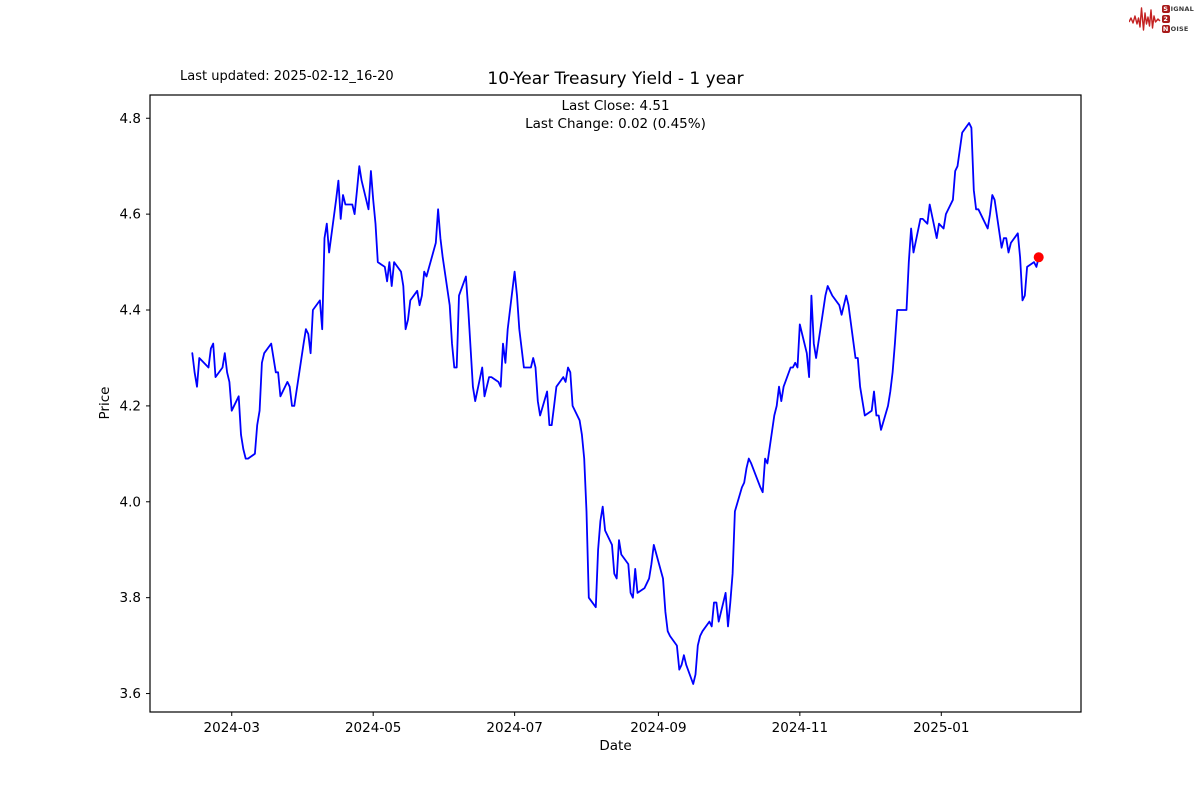 The width and height of the screenshot is (1200, 800). What do you see at coordinates (1175, 29) in the screenshot?
I see `logo-word-noise: N OISE` at bounding box center [1175, 29].